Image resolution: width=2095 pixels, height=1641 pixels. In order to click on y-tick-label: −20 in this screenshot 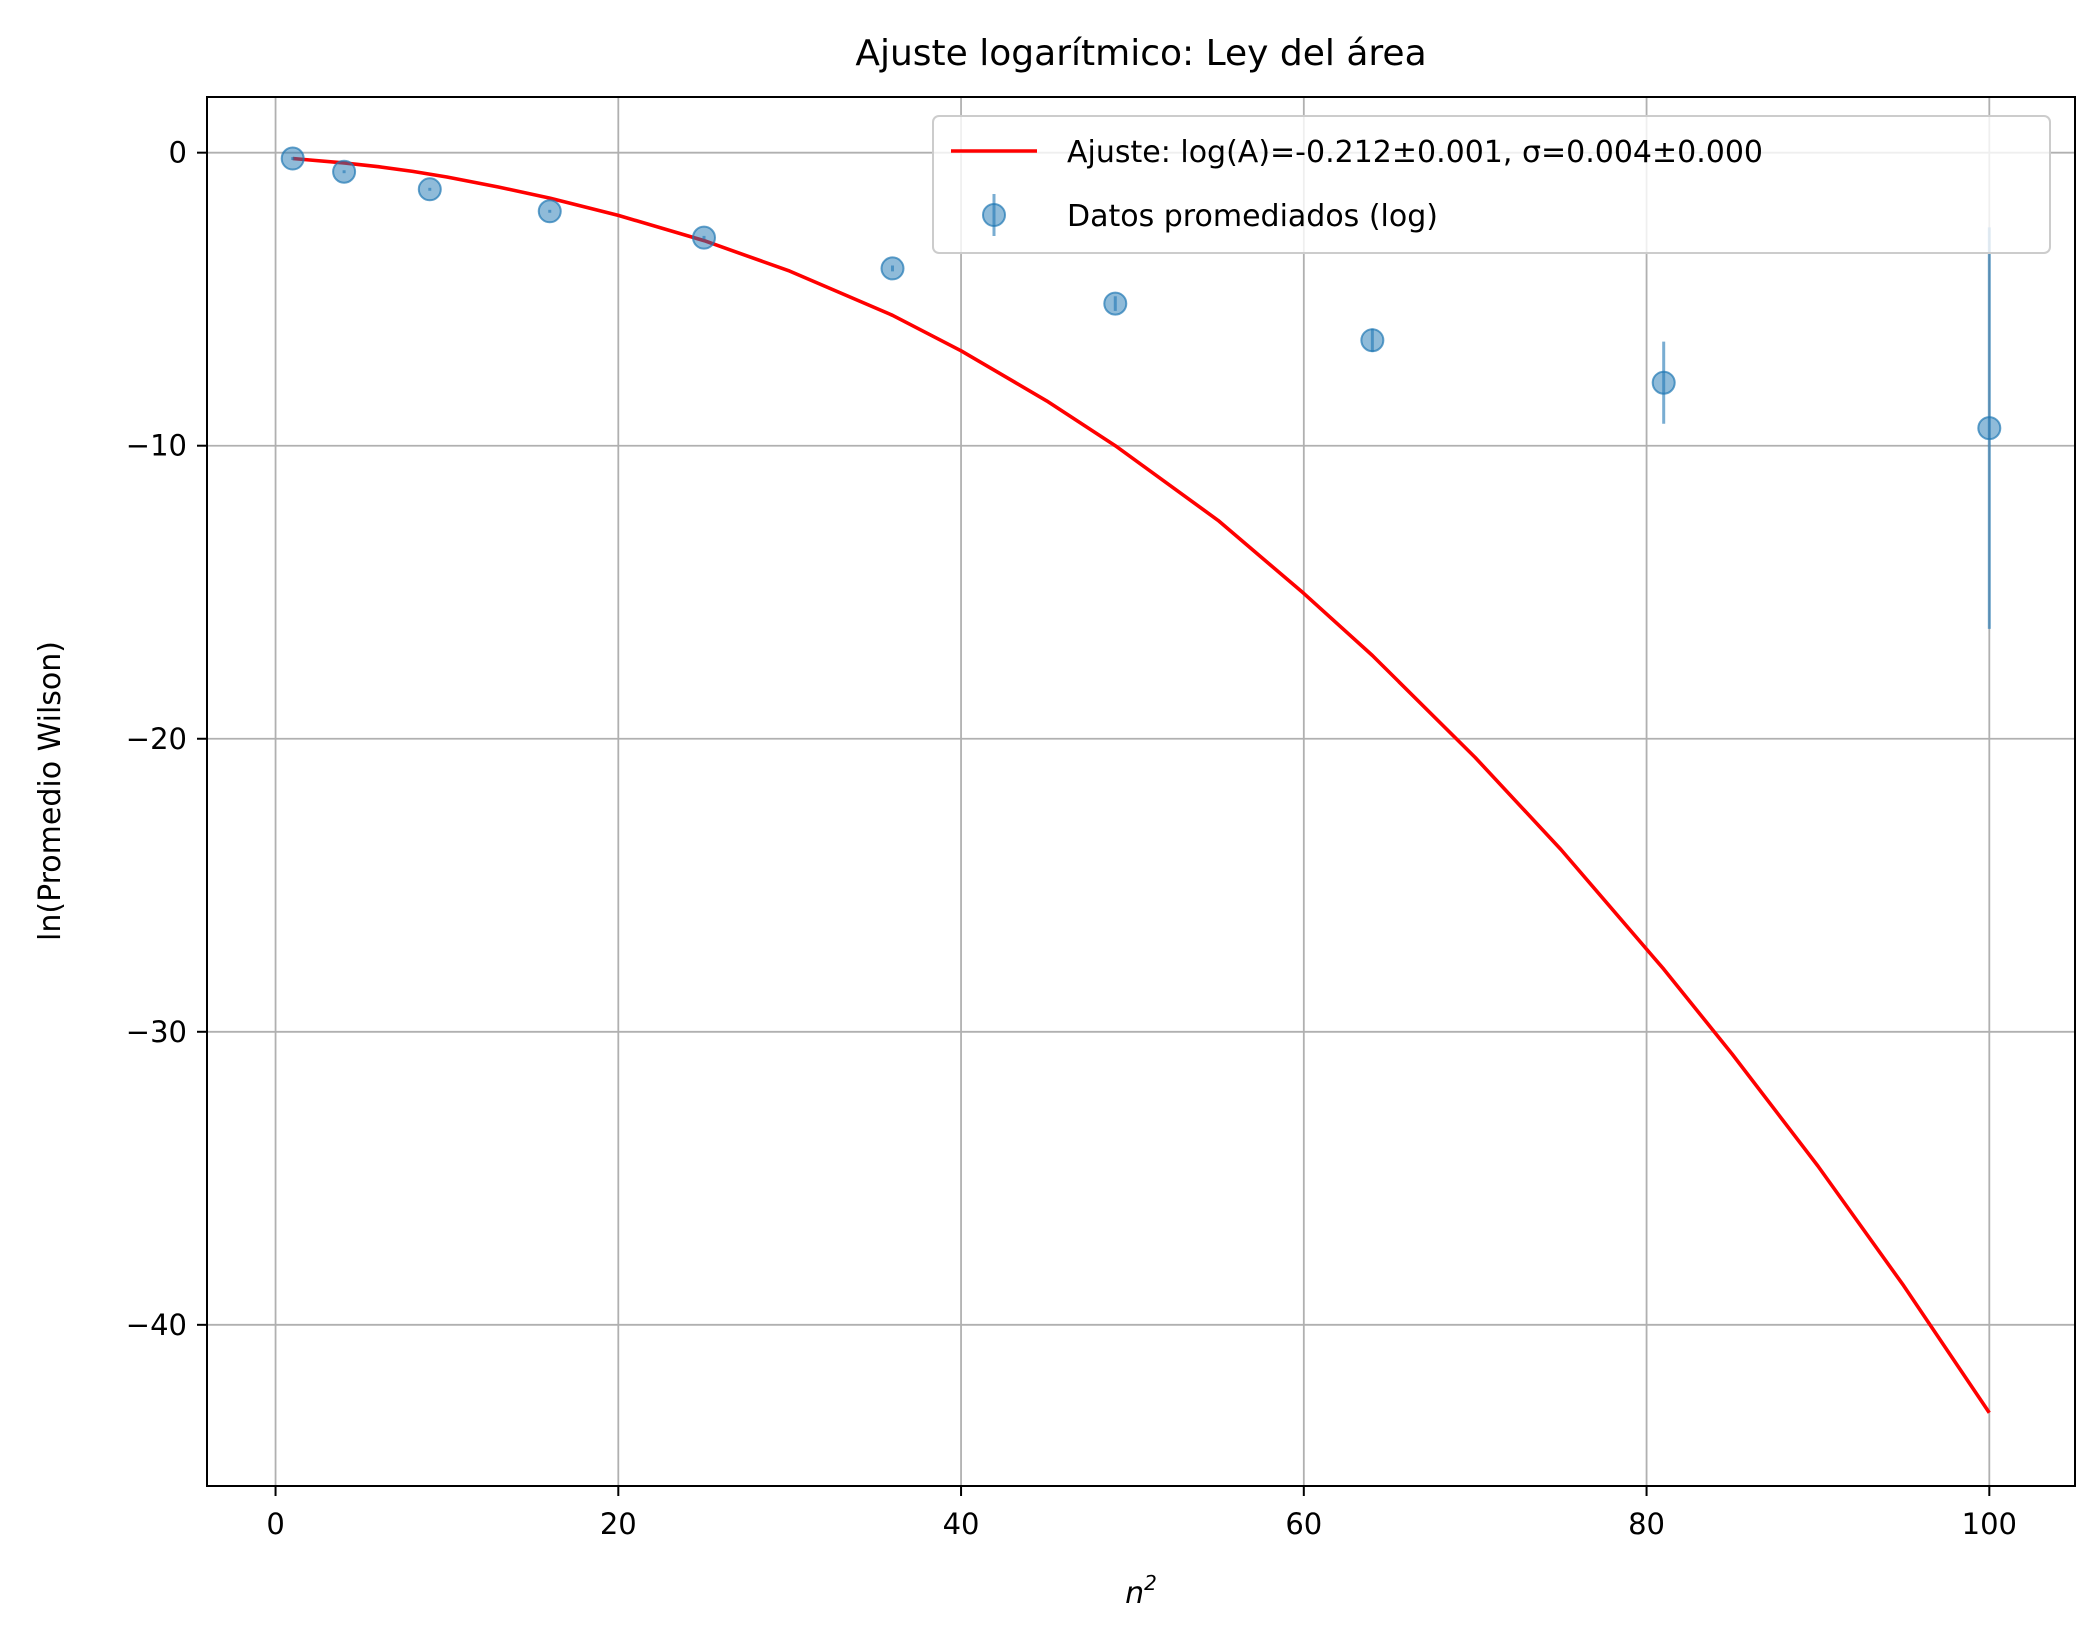, I will do `click(156, 739)`.